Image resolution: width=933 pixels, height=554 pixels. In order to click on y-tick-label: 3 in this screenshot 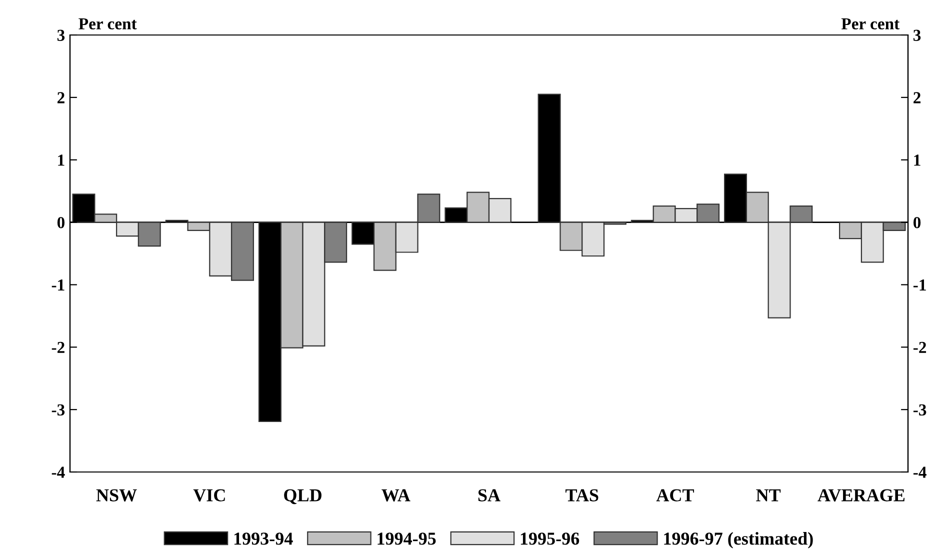, I will do `click(61, 35)`.